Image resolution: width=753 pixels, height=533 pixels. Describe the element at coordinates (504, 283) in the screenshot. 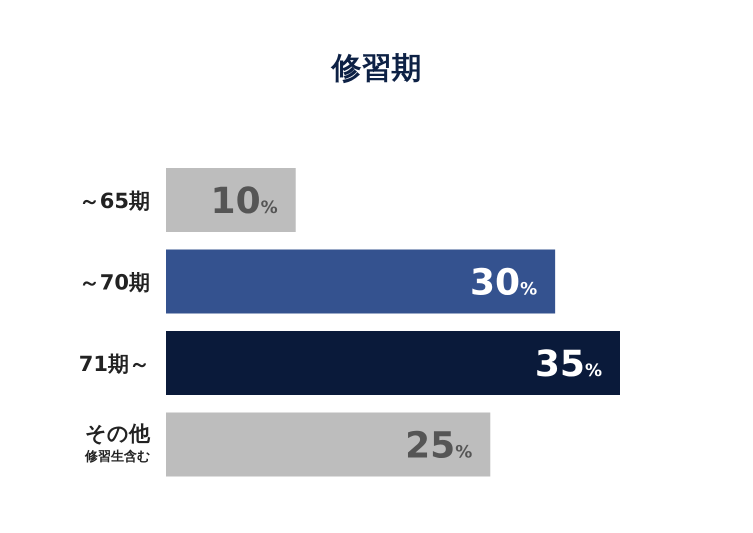

I see `data-label: 30%` at that location.